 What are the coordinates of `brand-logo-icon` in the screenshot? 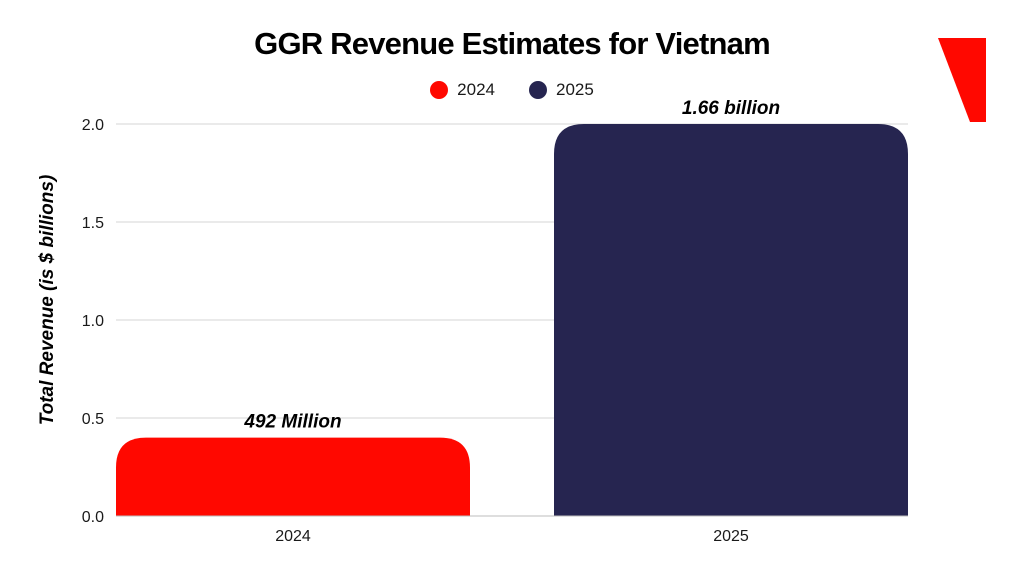 It's located at (962, 80).